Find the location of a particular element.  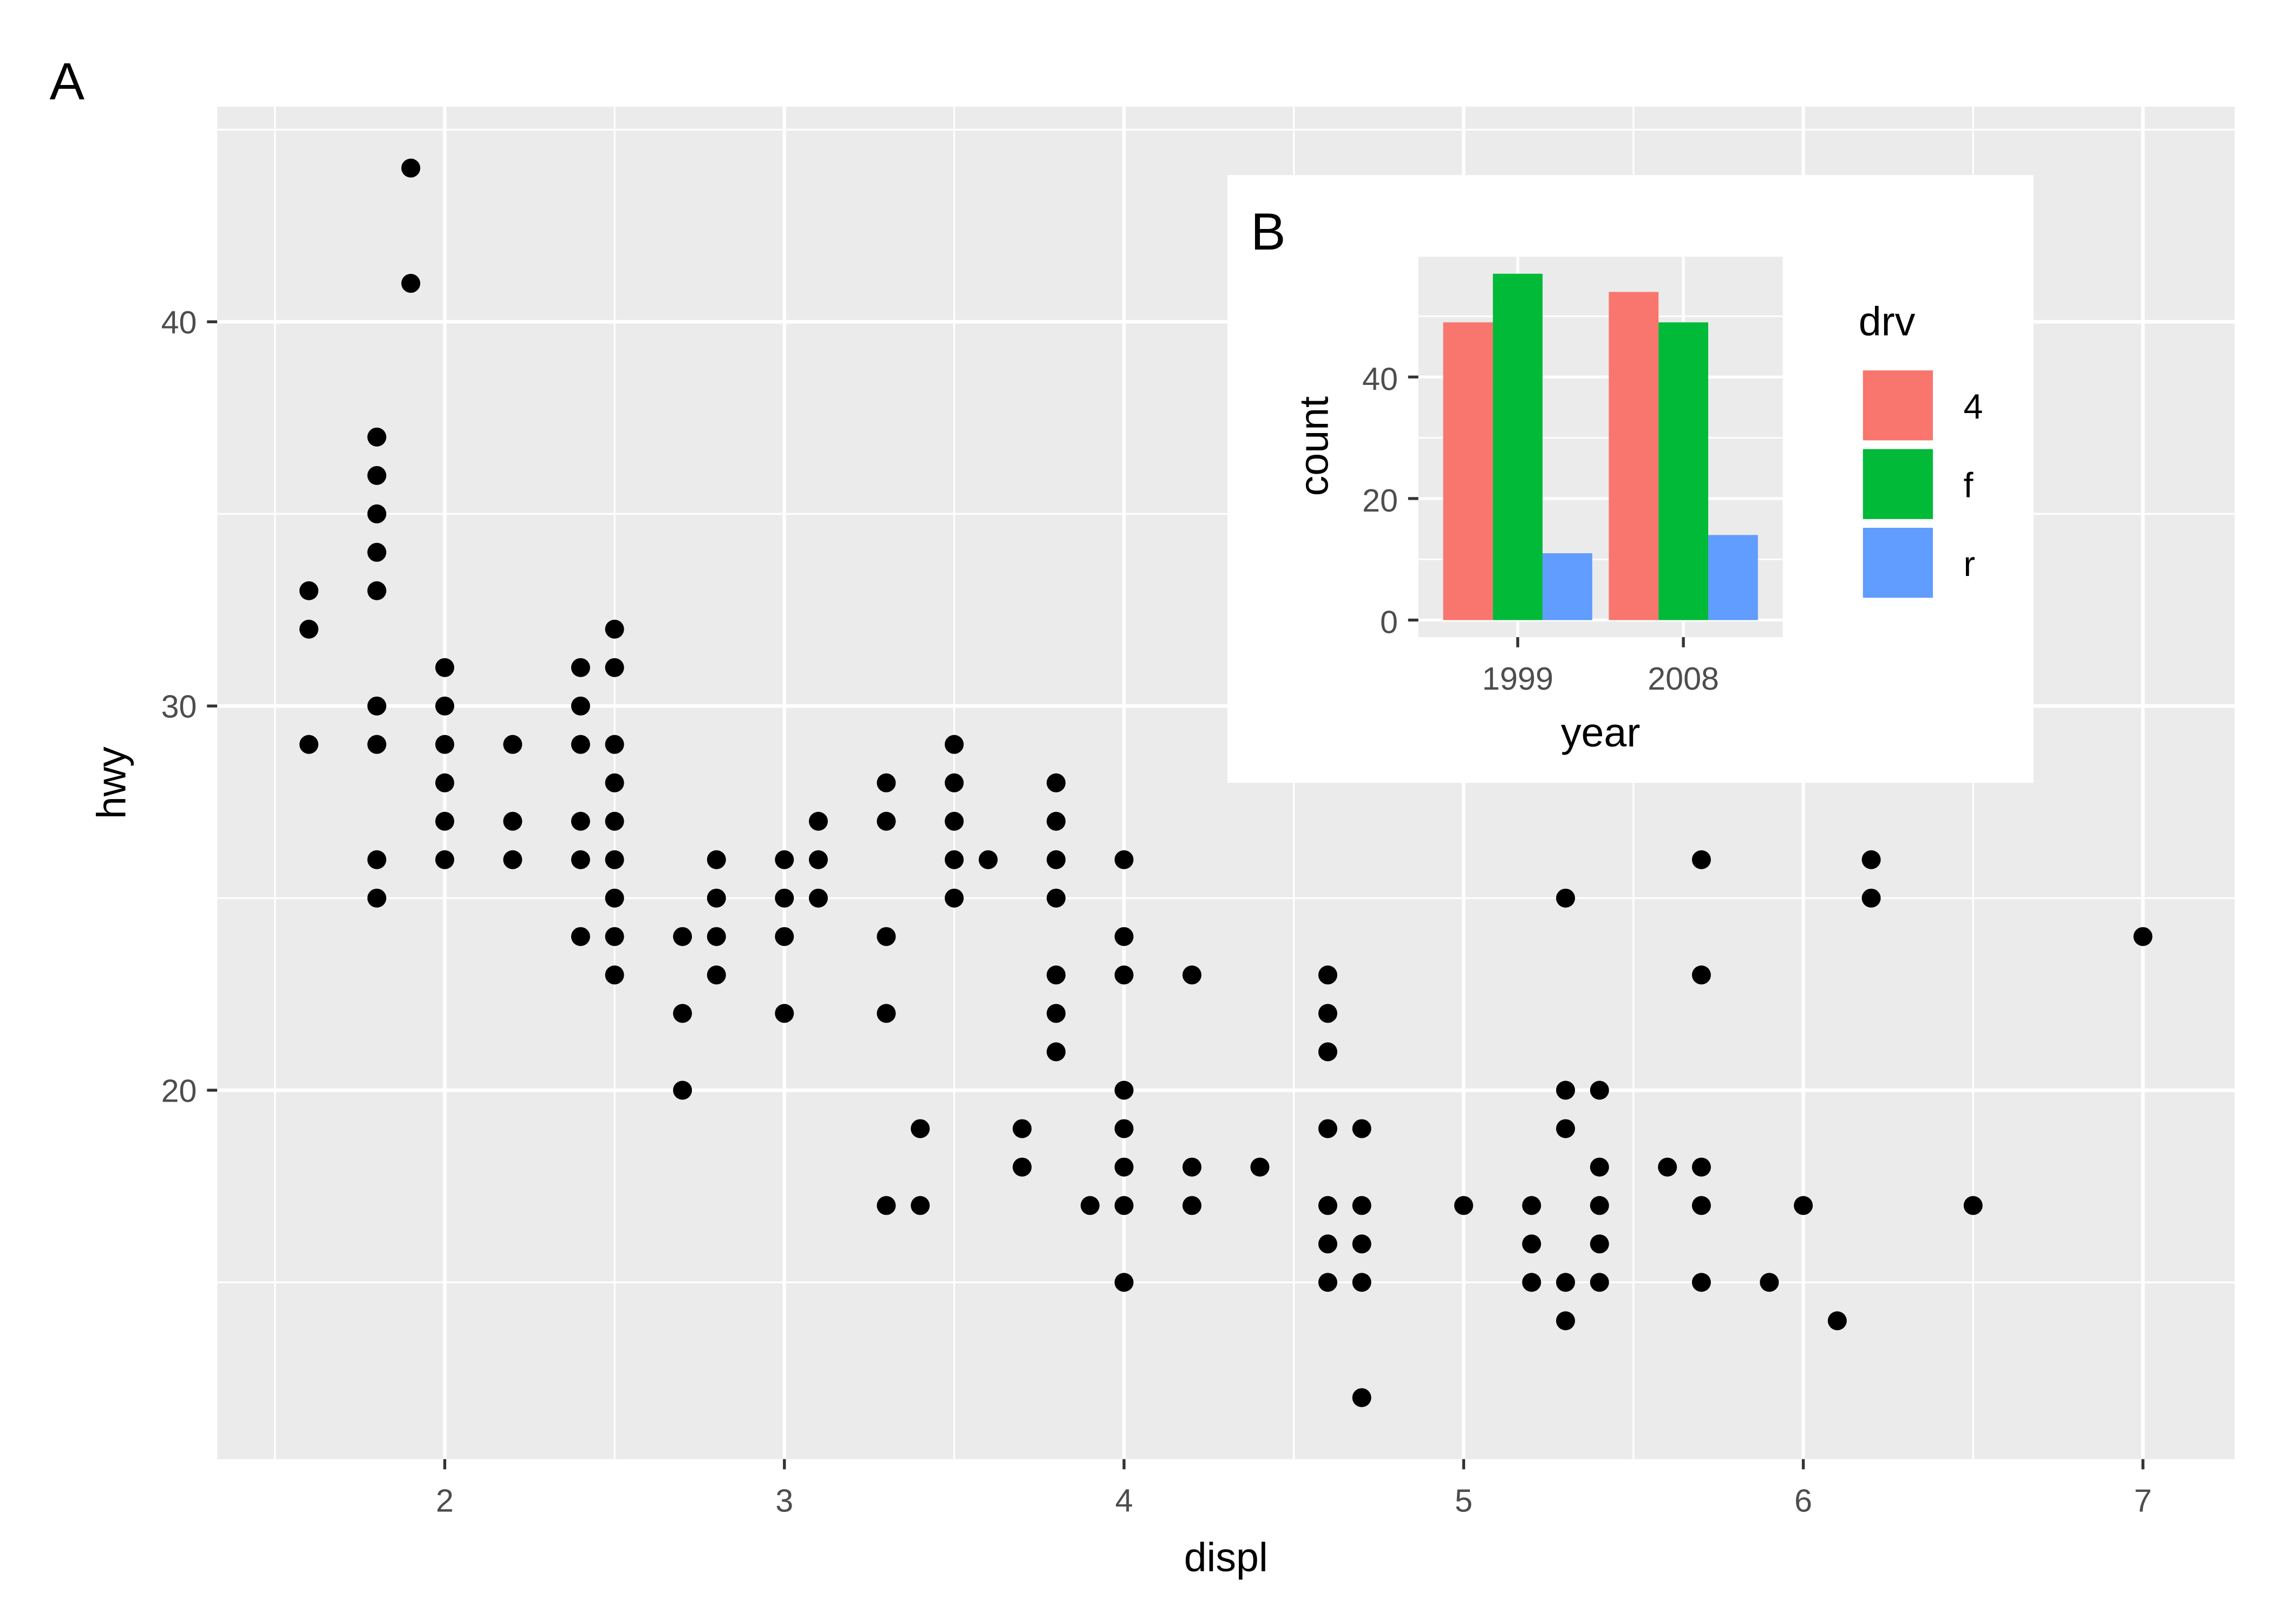

legend-key-f is located at coordinates (1898, 484).